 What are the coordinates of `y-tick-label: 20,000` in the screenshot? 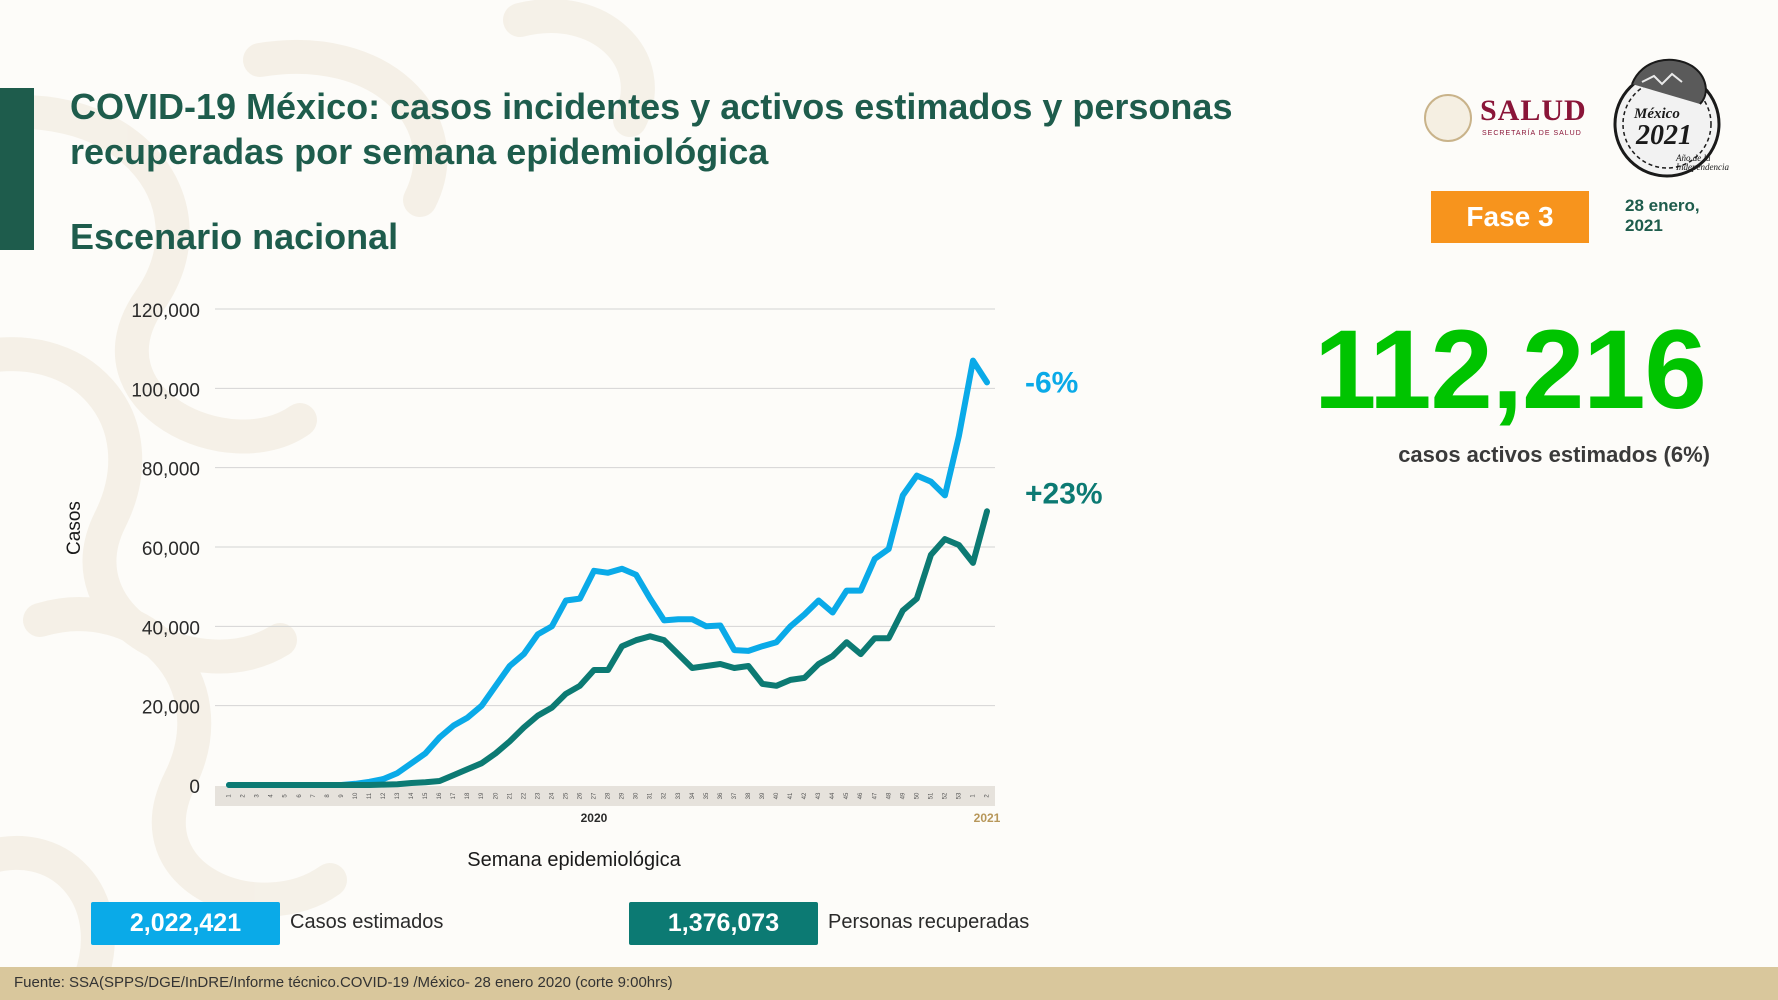 It's located at (171, 708).